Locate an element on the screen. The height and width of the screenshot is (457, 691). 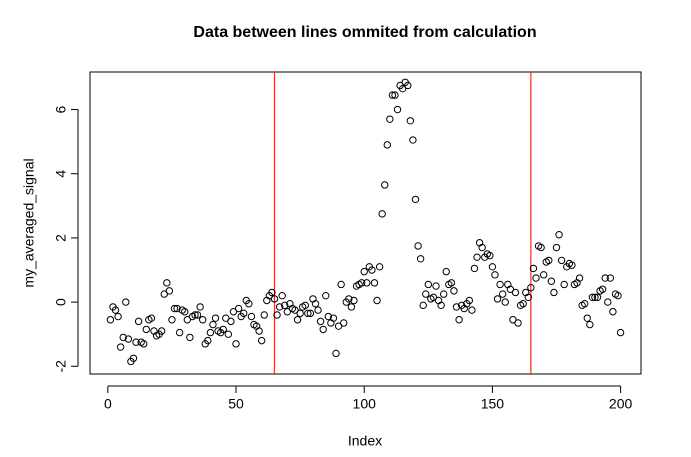
y-tick-label: -2 is located at coordinates (61, 366).